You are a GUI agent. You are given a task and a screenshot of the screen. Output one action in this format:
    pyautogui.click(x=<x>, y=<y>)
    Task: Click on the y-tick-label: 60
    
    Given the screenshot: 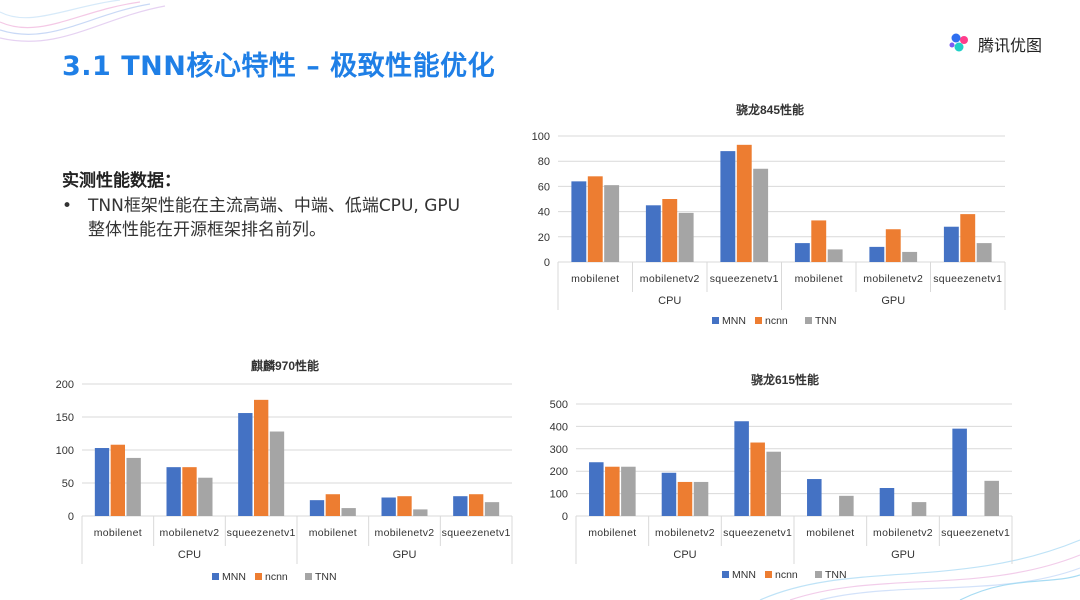 What is the action you would take?
    pyautogui.click(x=544, y=187)
    